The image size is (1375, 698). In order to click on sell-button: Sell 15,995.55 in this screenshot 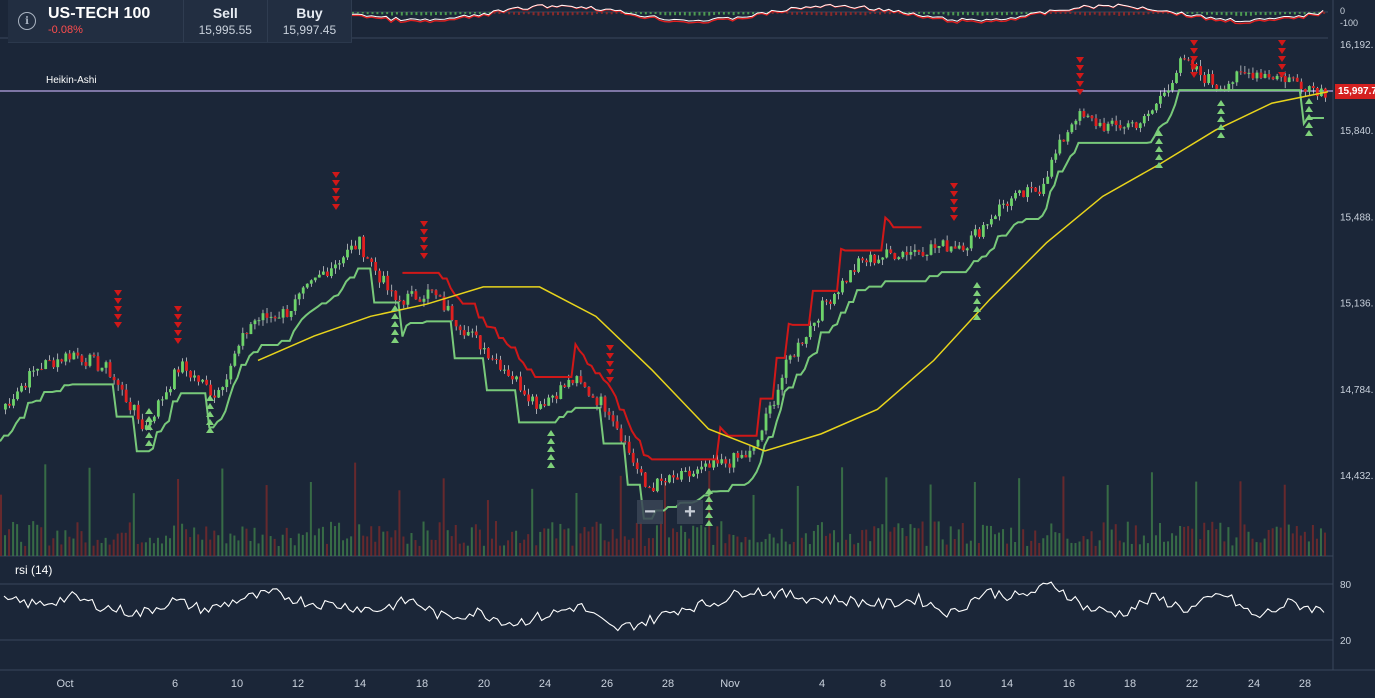, I will do `click(226, 21)`.